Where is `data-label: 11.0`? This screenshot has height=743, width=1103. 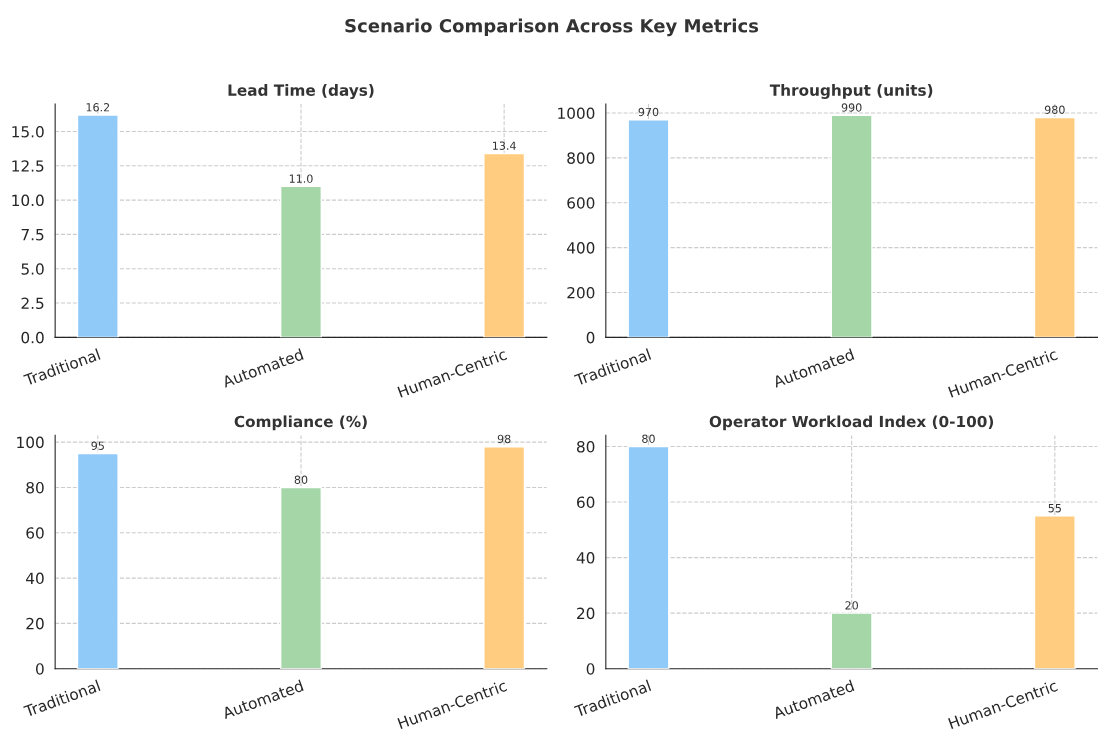 data-label: 11.0 is located at coordinates (301, 178).